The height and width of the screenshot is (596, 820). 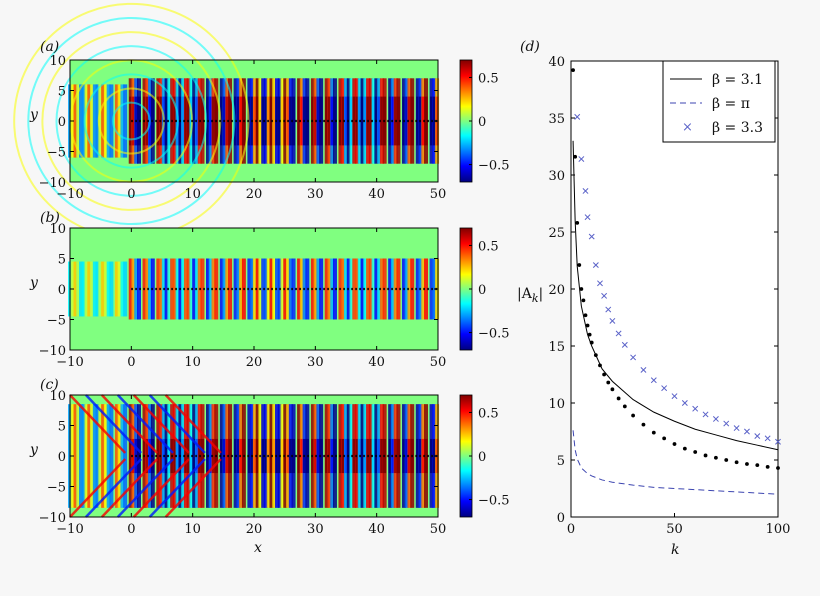 What do you see at coordinates (254, 529) in the screenshot?
I see `x-tick-label: 20` at bounding box center [254, 529].